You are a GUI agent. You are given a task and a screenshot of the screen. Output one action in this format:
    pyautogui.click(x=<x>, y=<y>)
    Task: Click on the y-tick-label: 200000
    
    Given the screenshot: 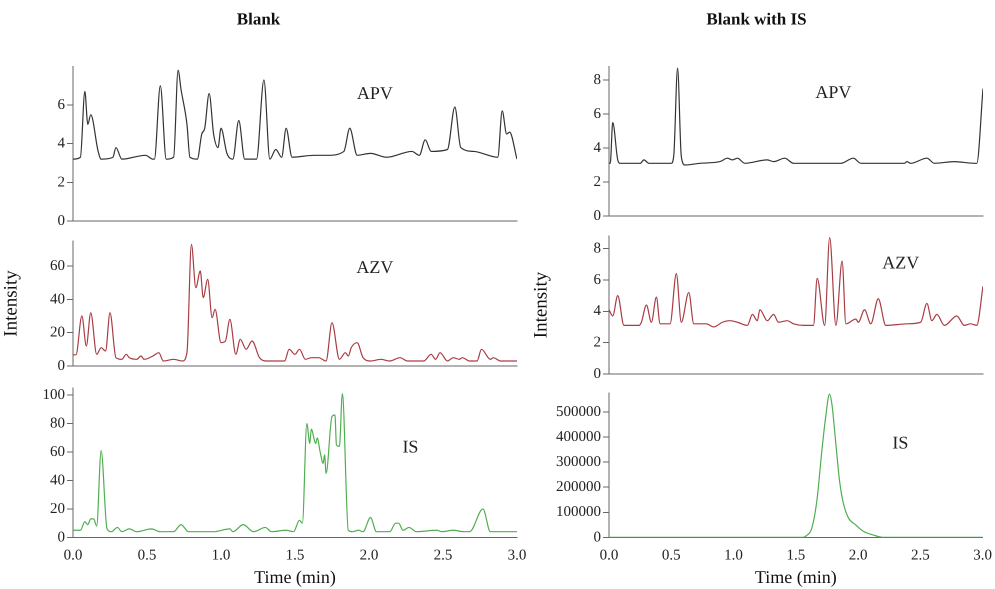 What is the action you would take?
    pyautogui.click(x=578, y=487)
    